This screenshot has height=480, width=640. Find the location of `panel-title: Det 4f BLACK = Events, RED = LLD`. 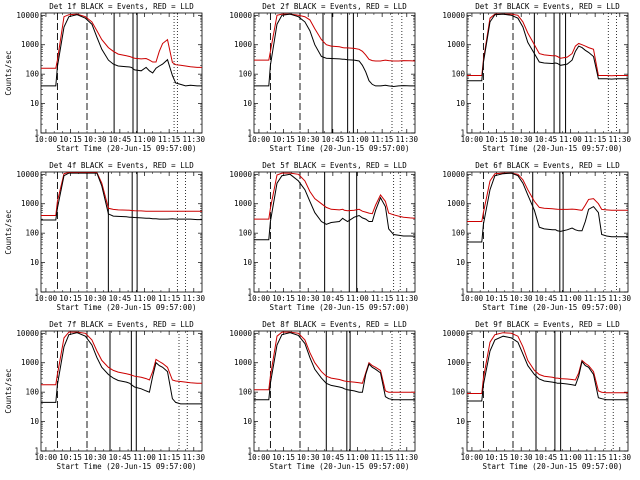

panel-title: Det 4f BLACK = Events, RED = LLD is located at coordinates (121, 165).